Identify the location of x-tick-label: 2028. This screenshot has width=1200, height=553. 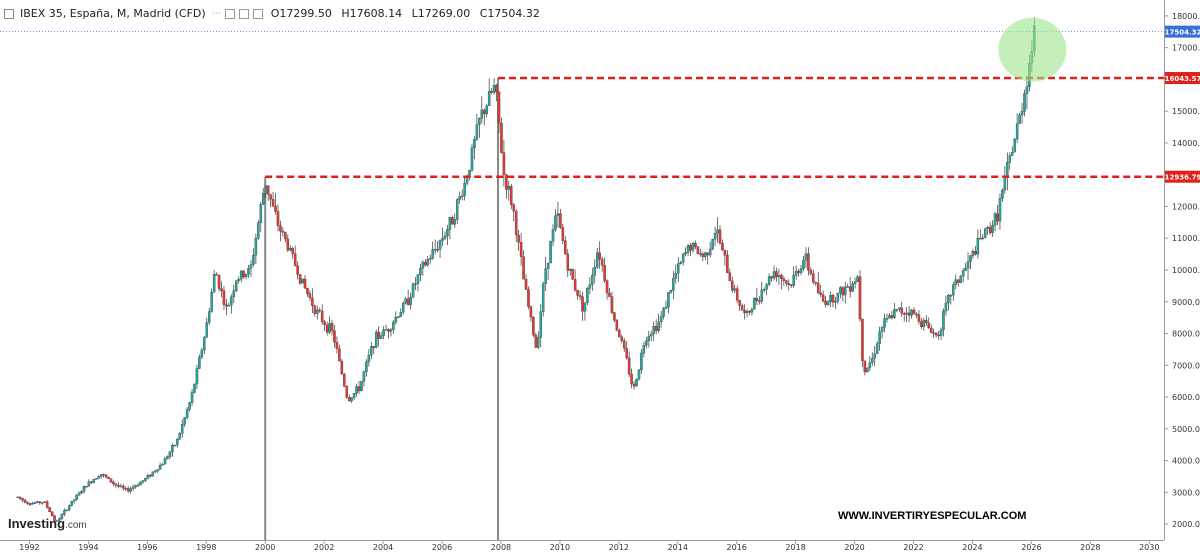
(1090, 547).